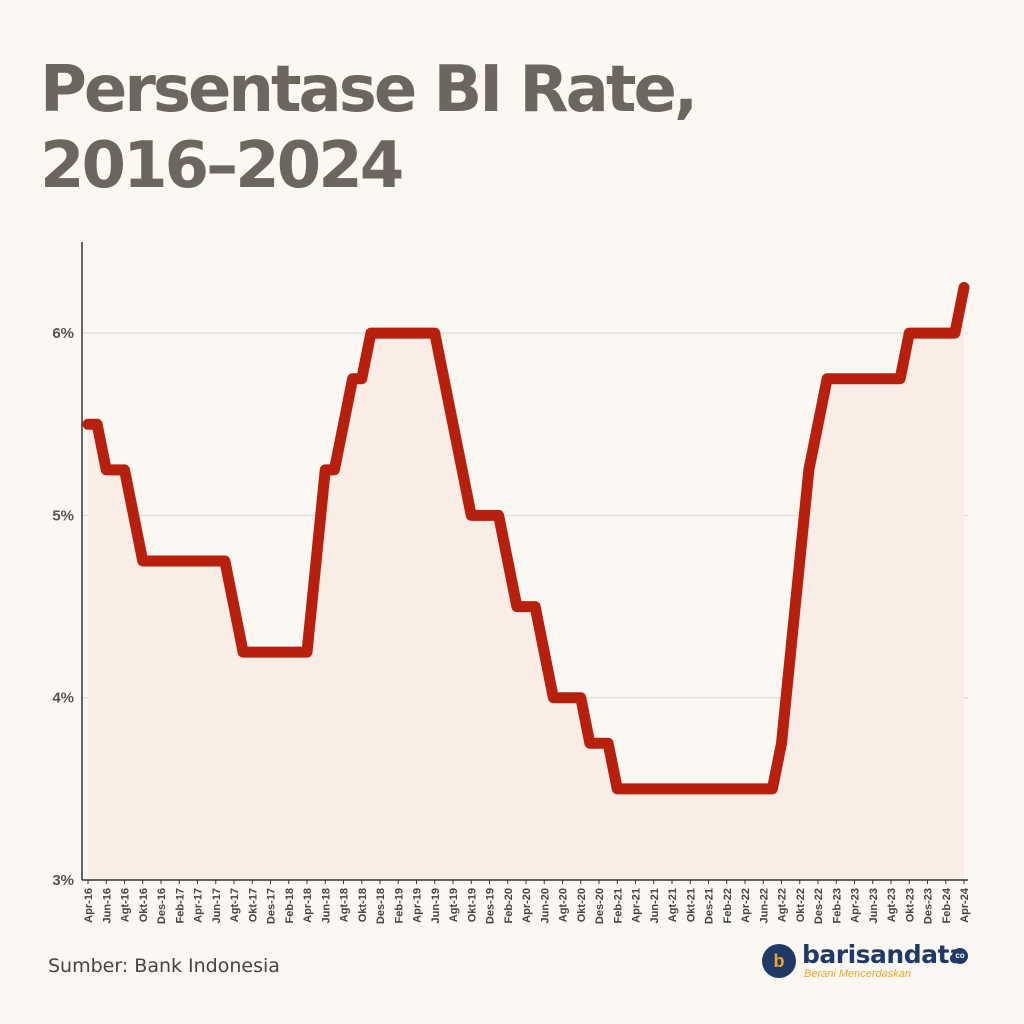 This screenshot has height=1024, width=1024. Describe the element at coordinates (89, 905) in the screenshot. I see `x-tick-label: Apr-16` at that location.